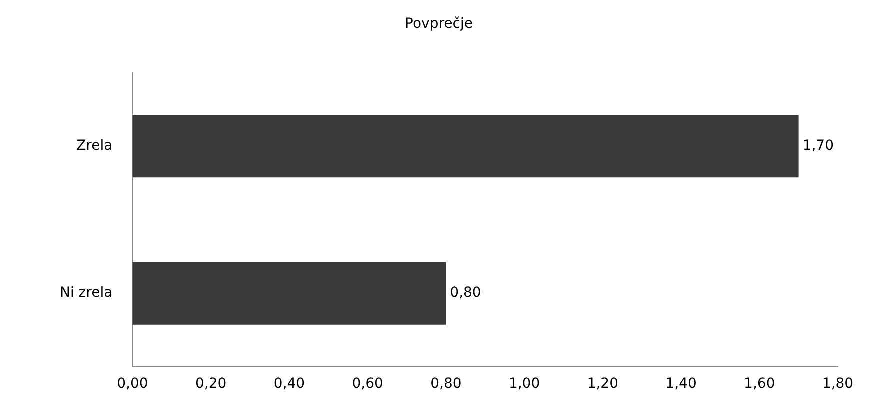  I want to click on chart-title: Povprečje, so click(439, 24).